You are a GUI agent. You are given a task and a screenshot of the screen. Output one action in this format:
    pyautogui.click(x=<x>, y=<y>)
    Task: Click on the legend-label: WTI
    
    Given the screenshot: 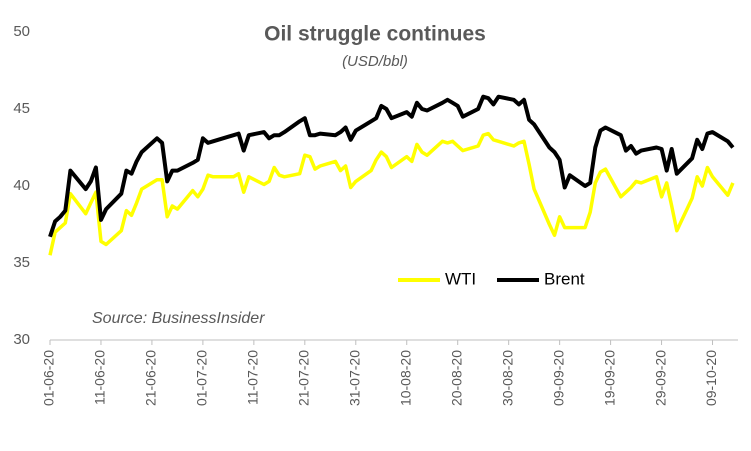 What is the action you would take?
    pyautogui.click(x=460, y=278)
    